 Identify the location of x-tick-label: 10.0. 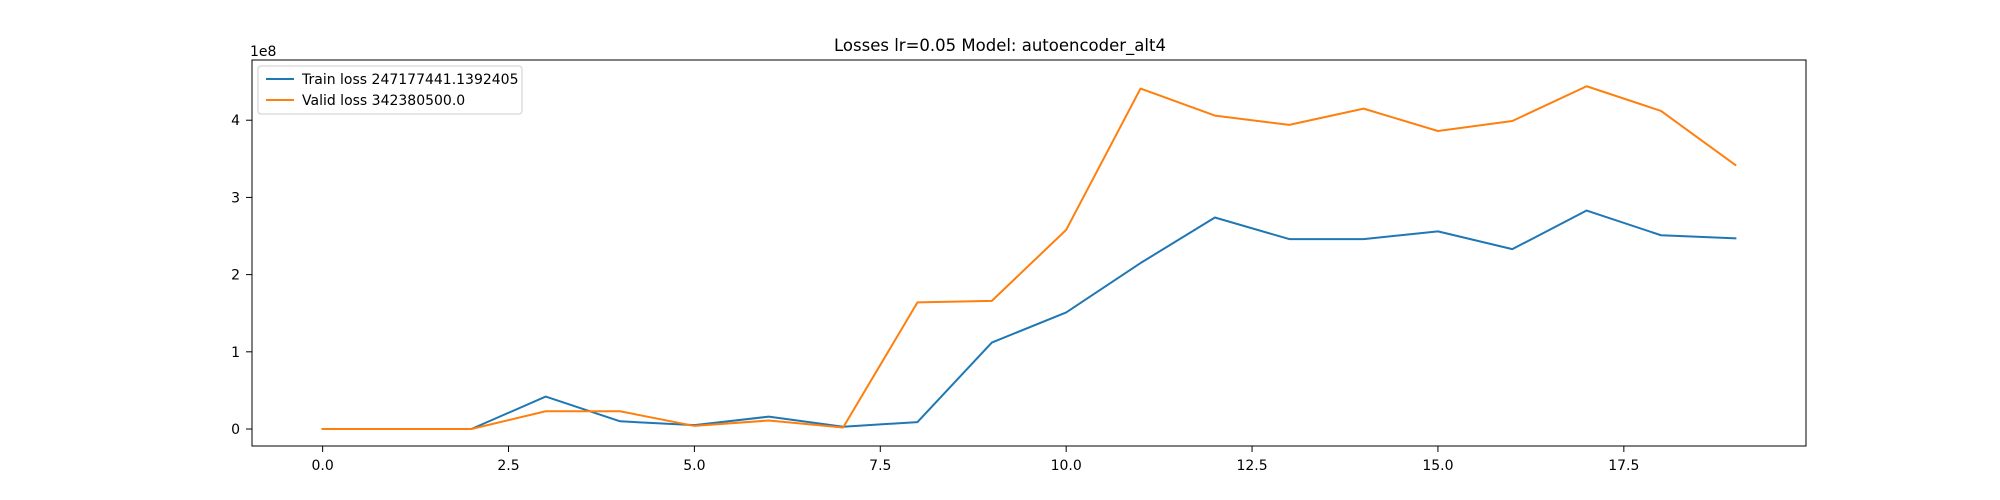
(1066, 466).